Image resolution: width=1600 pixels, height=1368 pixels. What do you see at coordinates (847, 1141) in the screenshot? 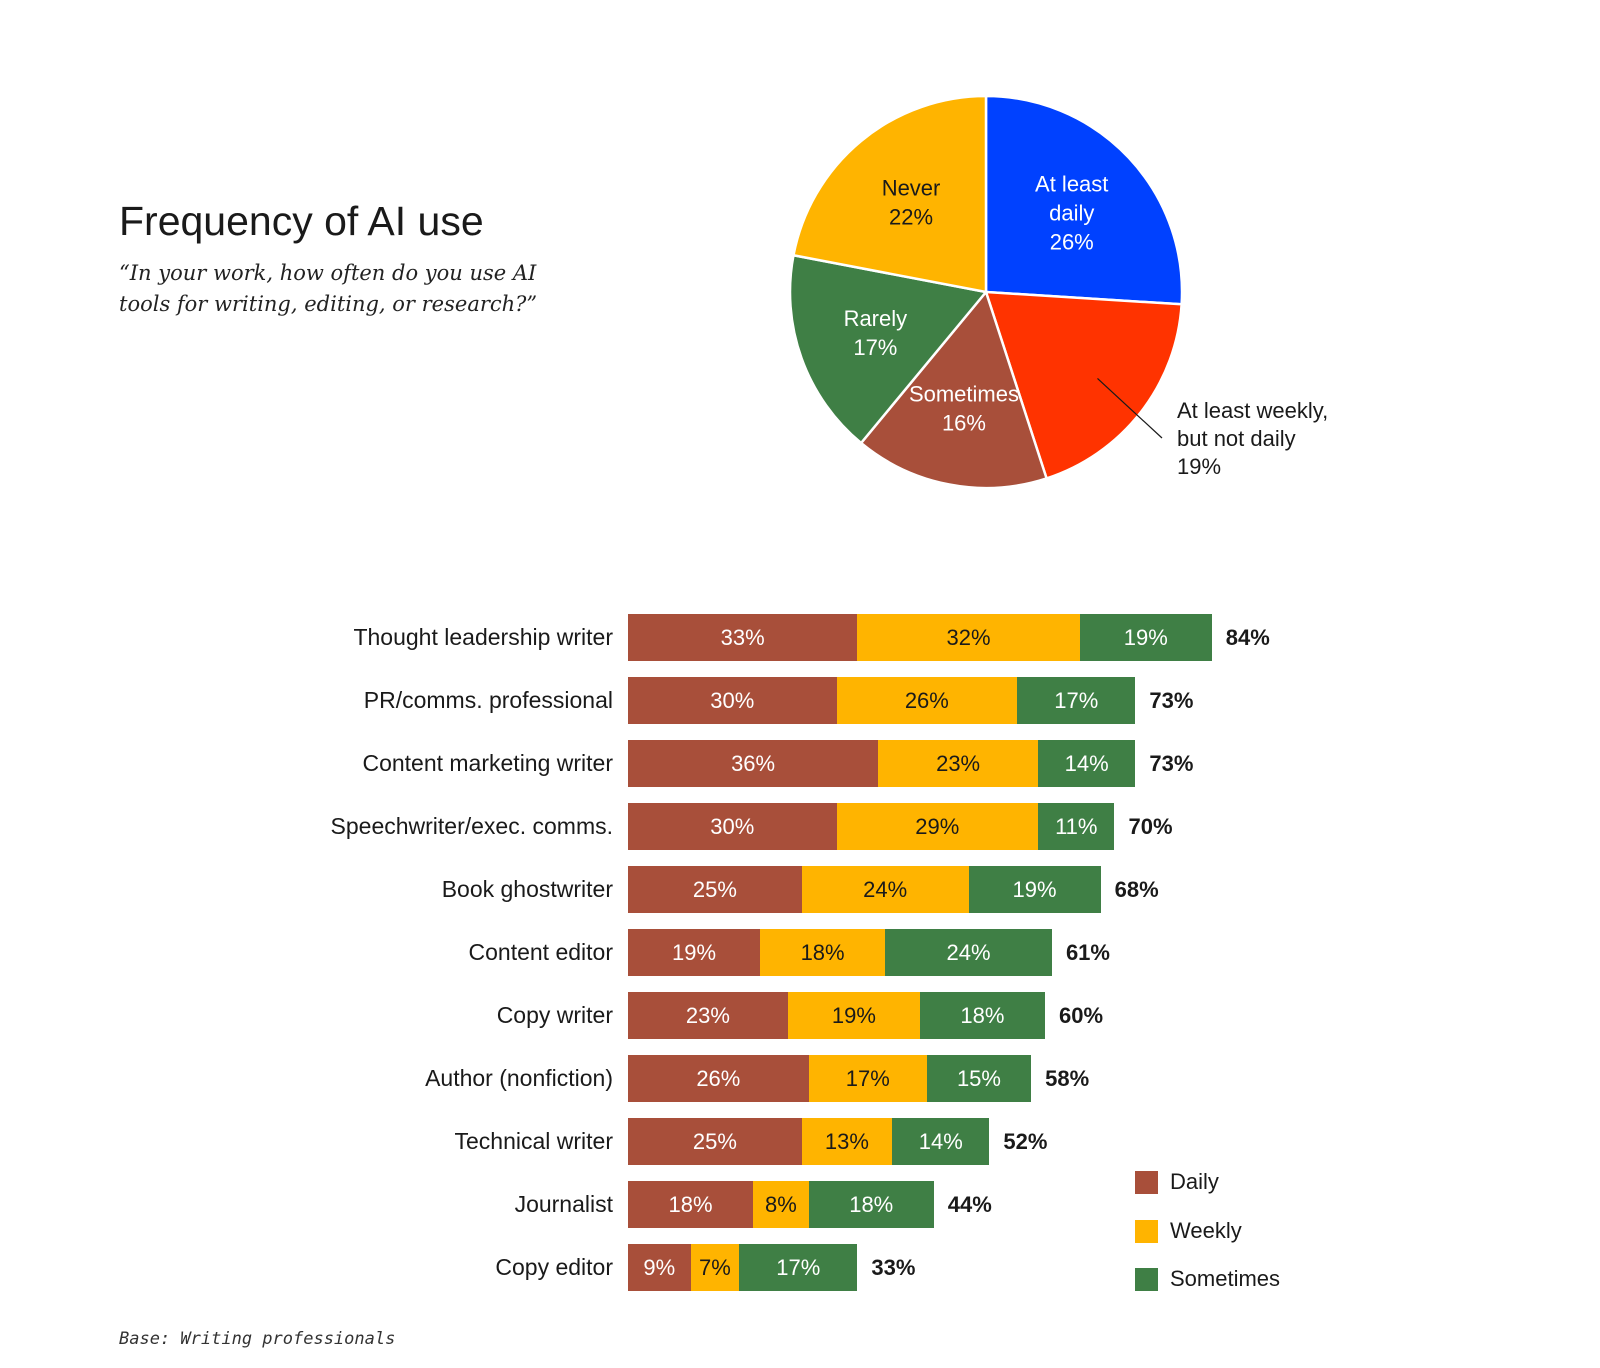
I see `bar-segment-weekly: 13%` at bounding box center [847, 1141].